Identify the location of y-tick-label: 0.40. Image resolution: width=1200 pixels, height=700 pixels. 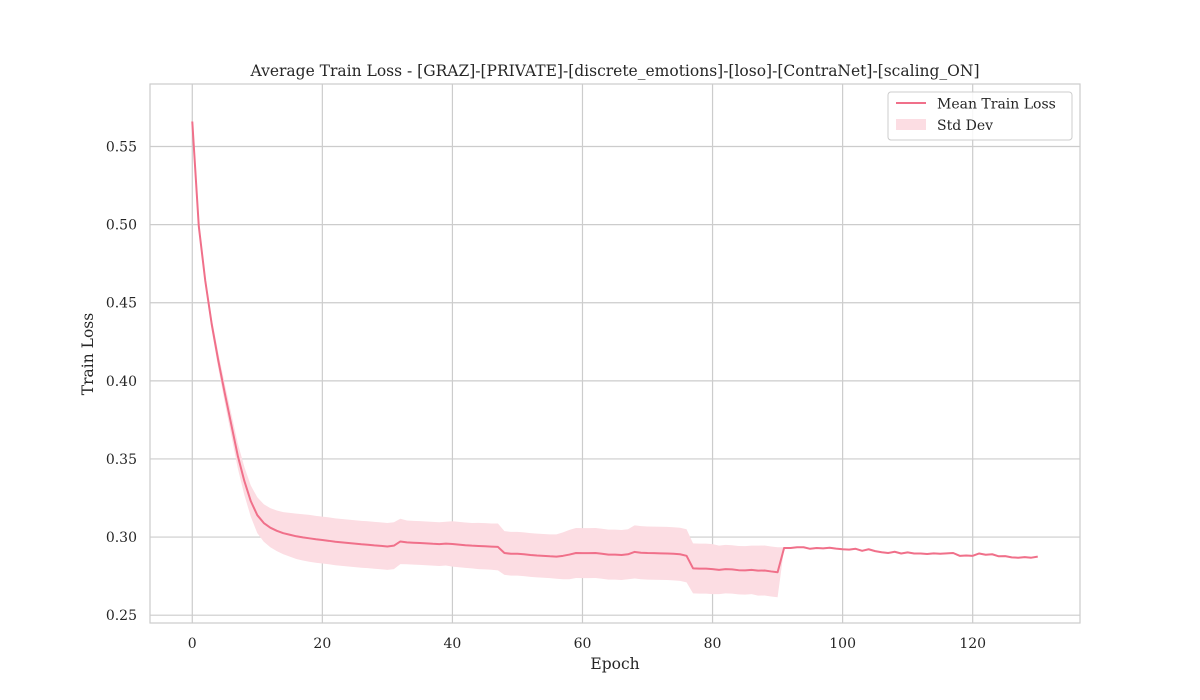
(121, 382).